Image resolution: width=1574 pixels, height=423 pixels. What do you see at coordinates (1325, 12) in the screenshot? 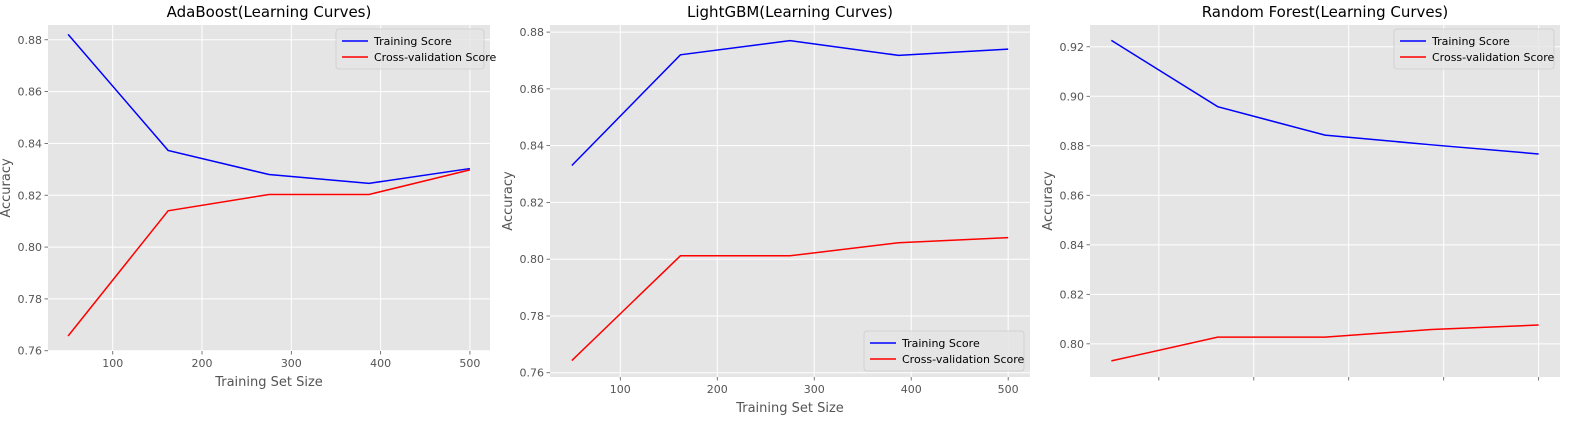
I see `chart-title: Random Forest(Learning Curves)` at bounding box center [1325, 12].